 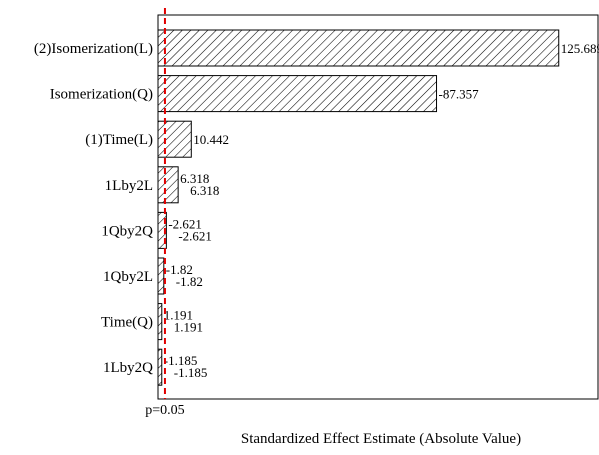 What do you see at coordinates (93, 49) in the screenshot?
I see `category-label: (2)Isomerization(L)` at bounding box center [93, 49].